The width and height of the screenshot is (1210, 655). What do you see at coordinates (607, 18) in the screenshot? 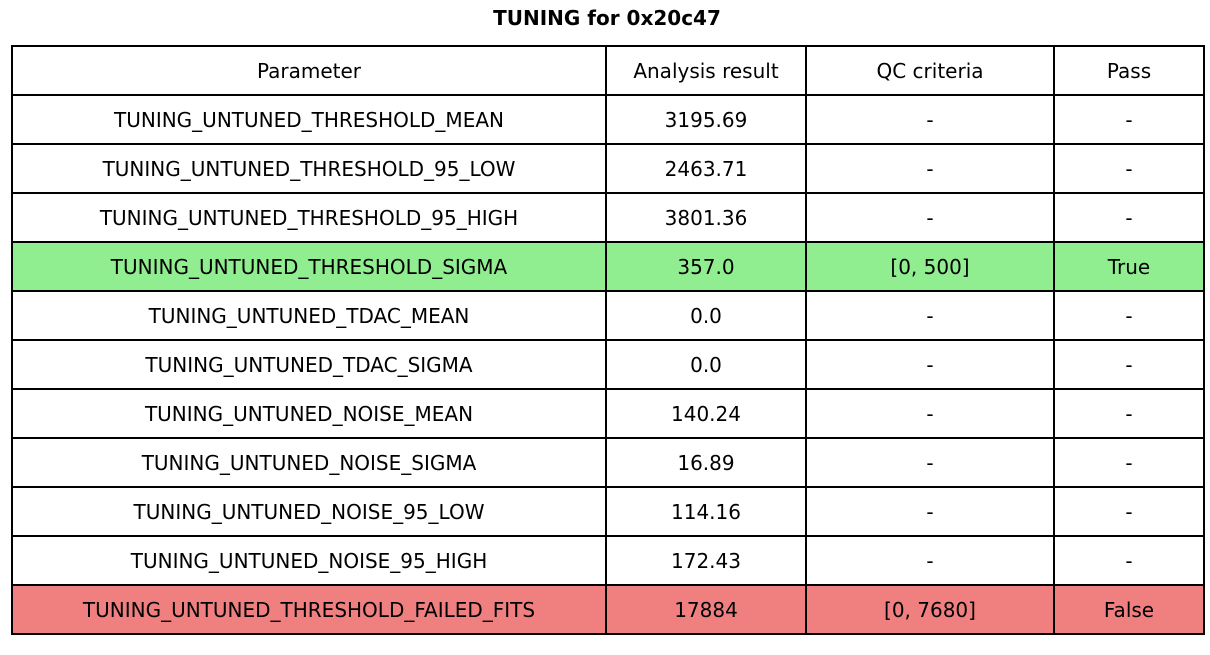
I see `page-title: TUNING for 0x20c47` at bounding box center [607, 18].